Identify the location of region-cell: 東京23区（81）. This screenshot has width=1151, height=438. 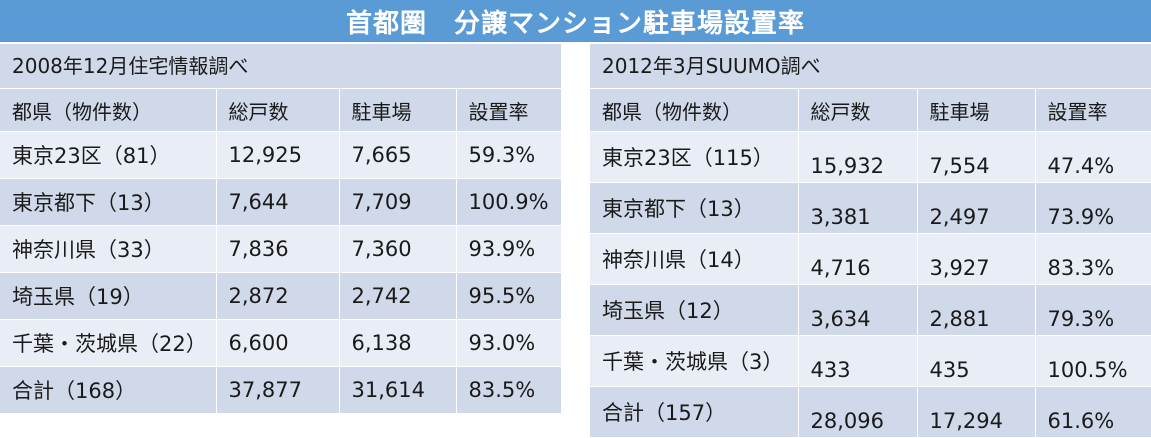
(108, 155).